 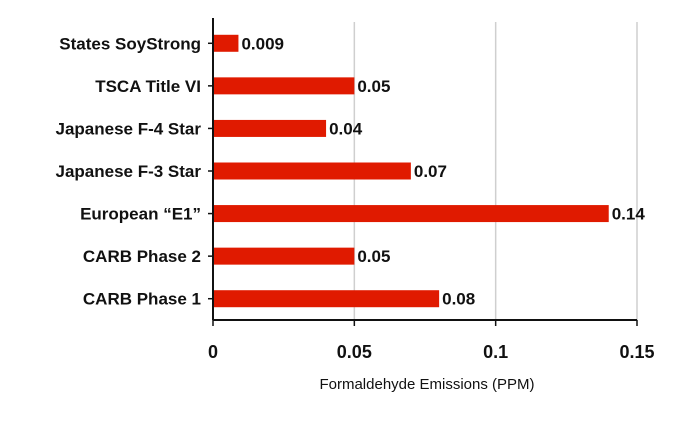 What do you see at coordinates (142, 256) in the screenshot?
I see `category-label: CARB Phase 2` at bounding box center [142, 256].